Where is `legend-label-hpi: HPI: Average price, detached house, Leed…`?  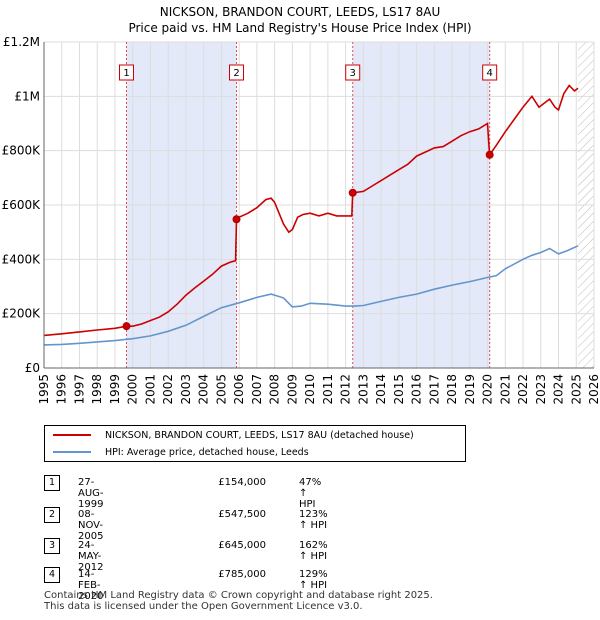
legend-label-hpi: HPI: Average price, detached house, Leed… is located at coordinates (207, 452).